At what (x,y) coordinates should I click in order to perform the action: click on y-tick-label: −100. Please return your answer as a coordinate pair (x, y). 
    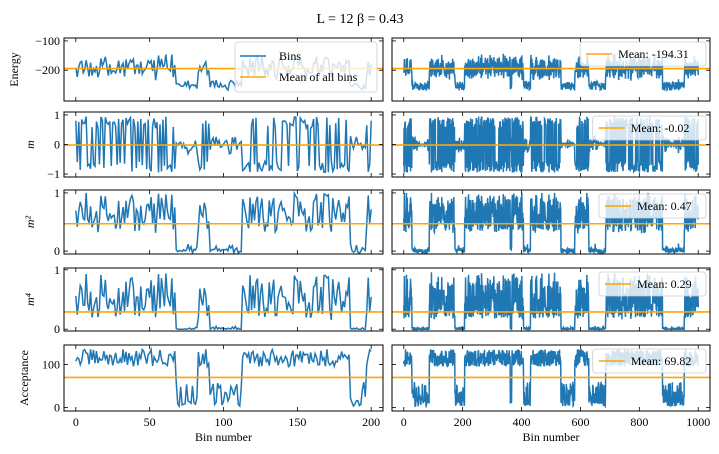
    Looking at the image, I should click on (47, 41).